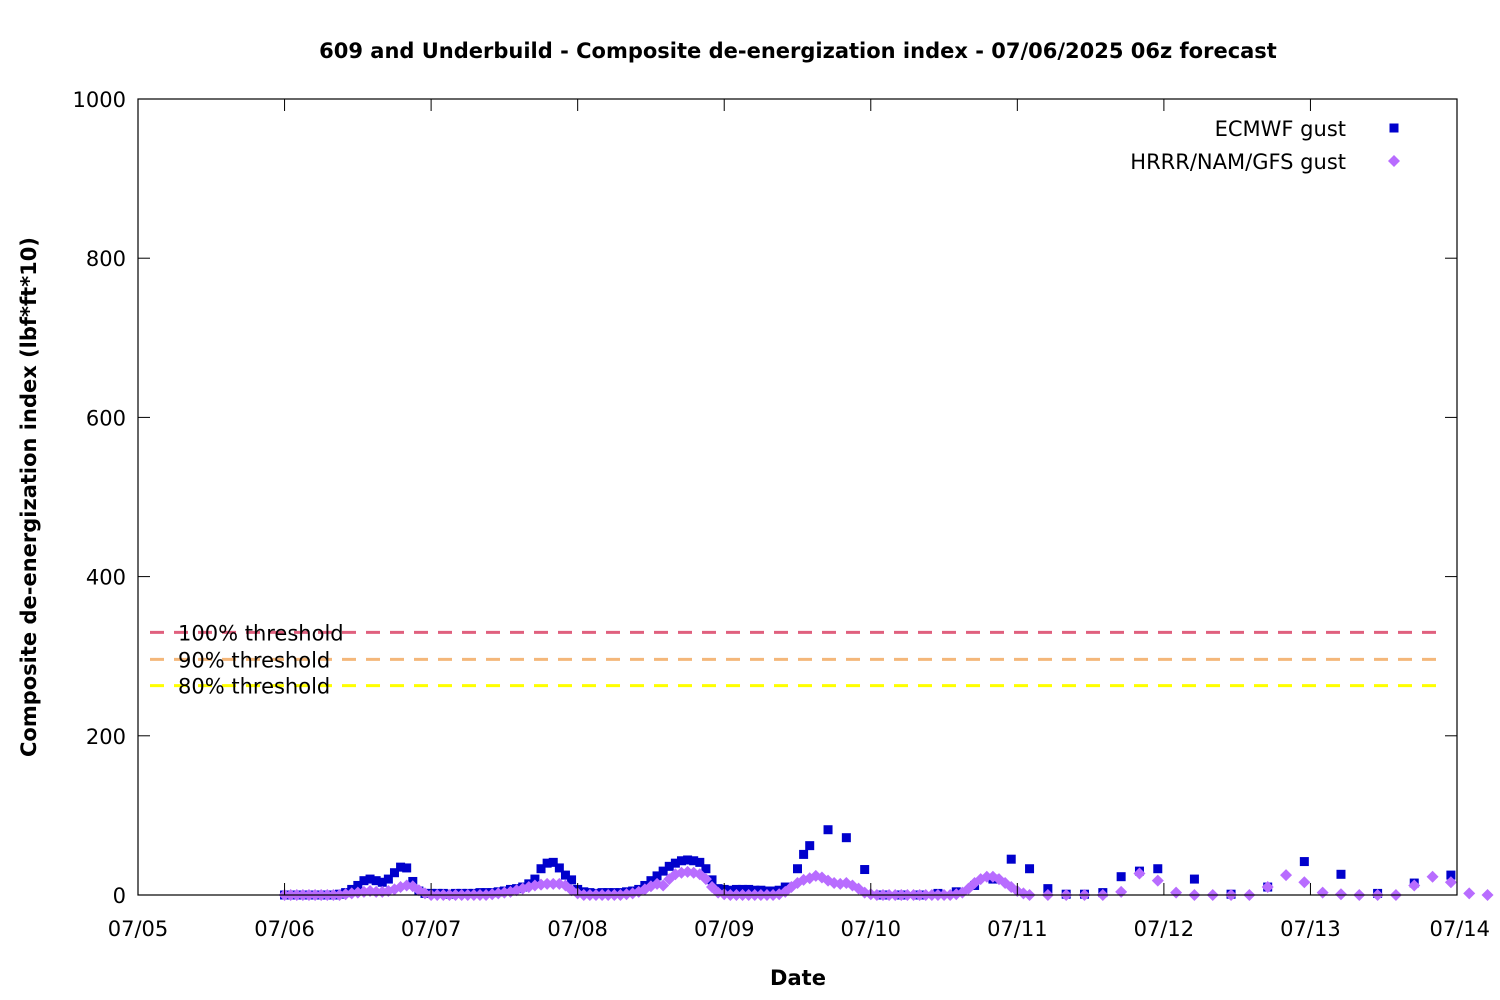  What do you see at coordinates (261, 633) in the screenshot?
I see `threshold-label: 100% threshold` at bounding box center [261, 633].